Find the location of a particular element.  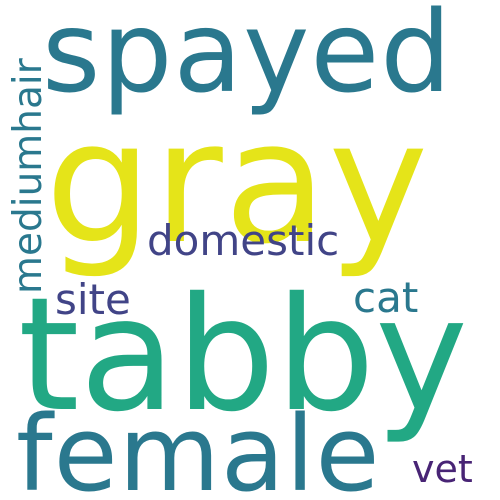

word-site: site is located at coordinates (93, 299).